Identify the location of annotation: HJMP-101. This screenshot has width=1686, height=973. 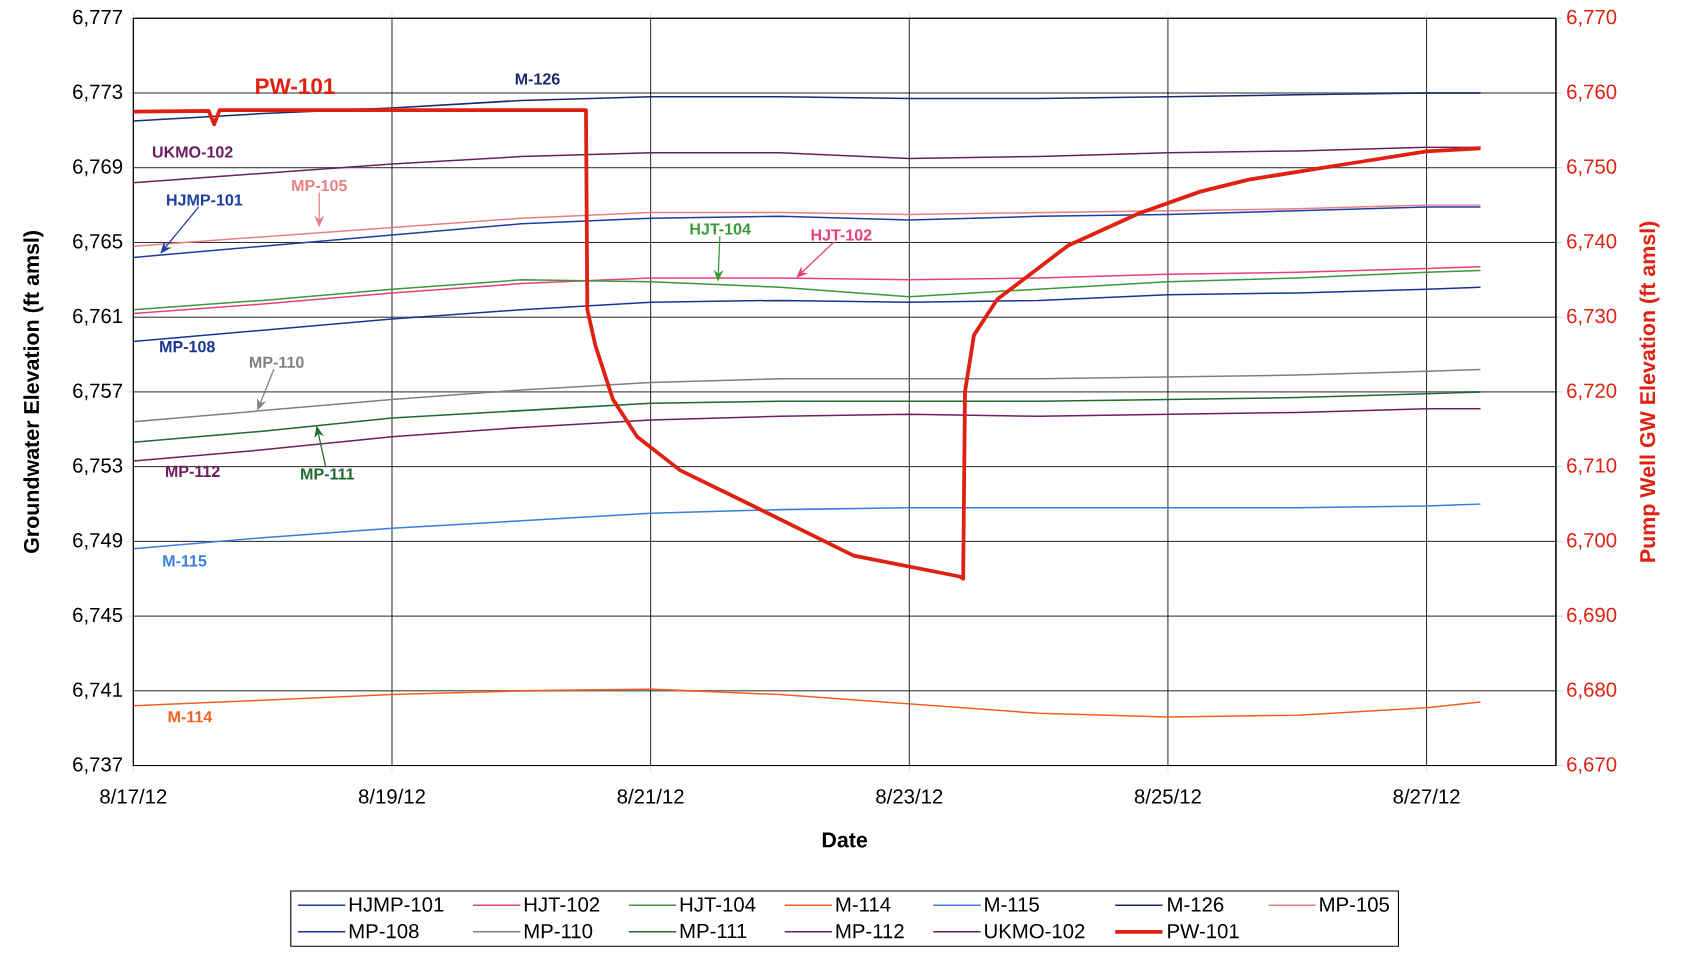
(205, 200).